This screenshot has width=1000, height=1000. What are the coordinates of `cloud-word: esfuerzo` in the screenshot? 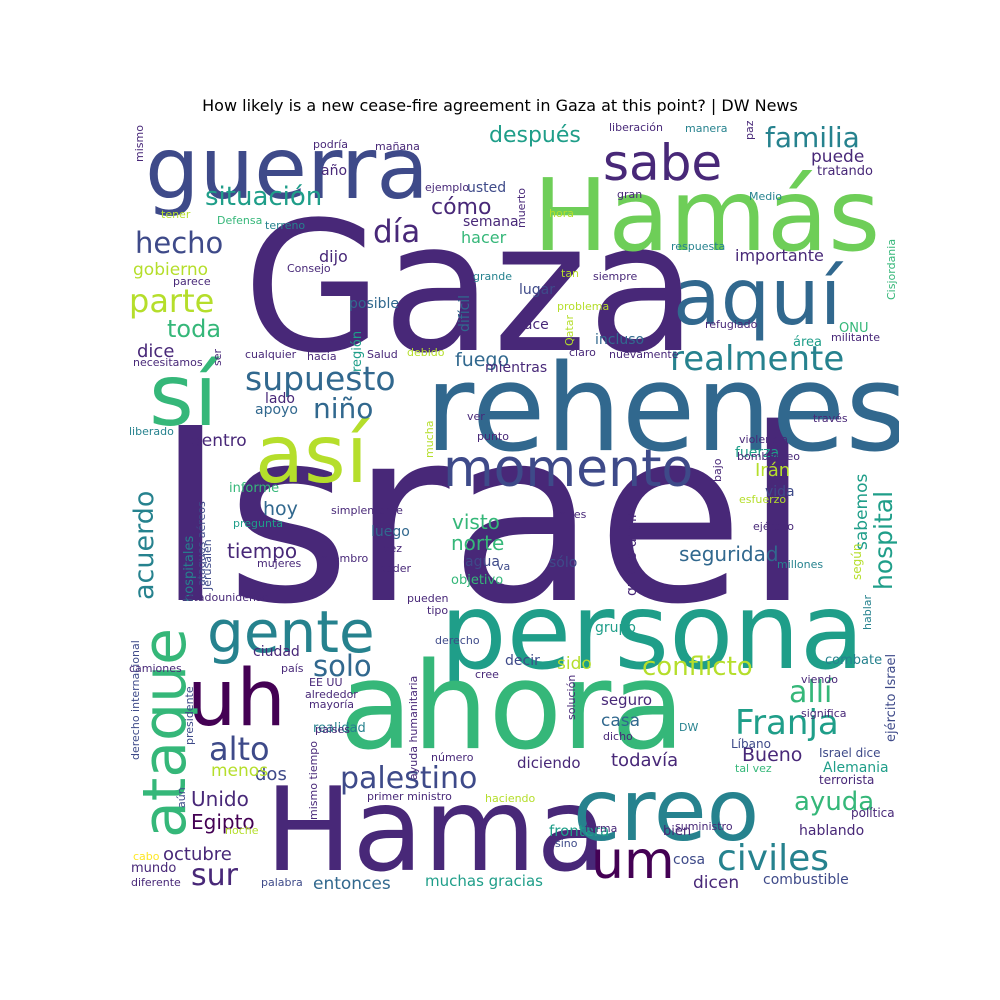 It's located at (762, 499).